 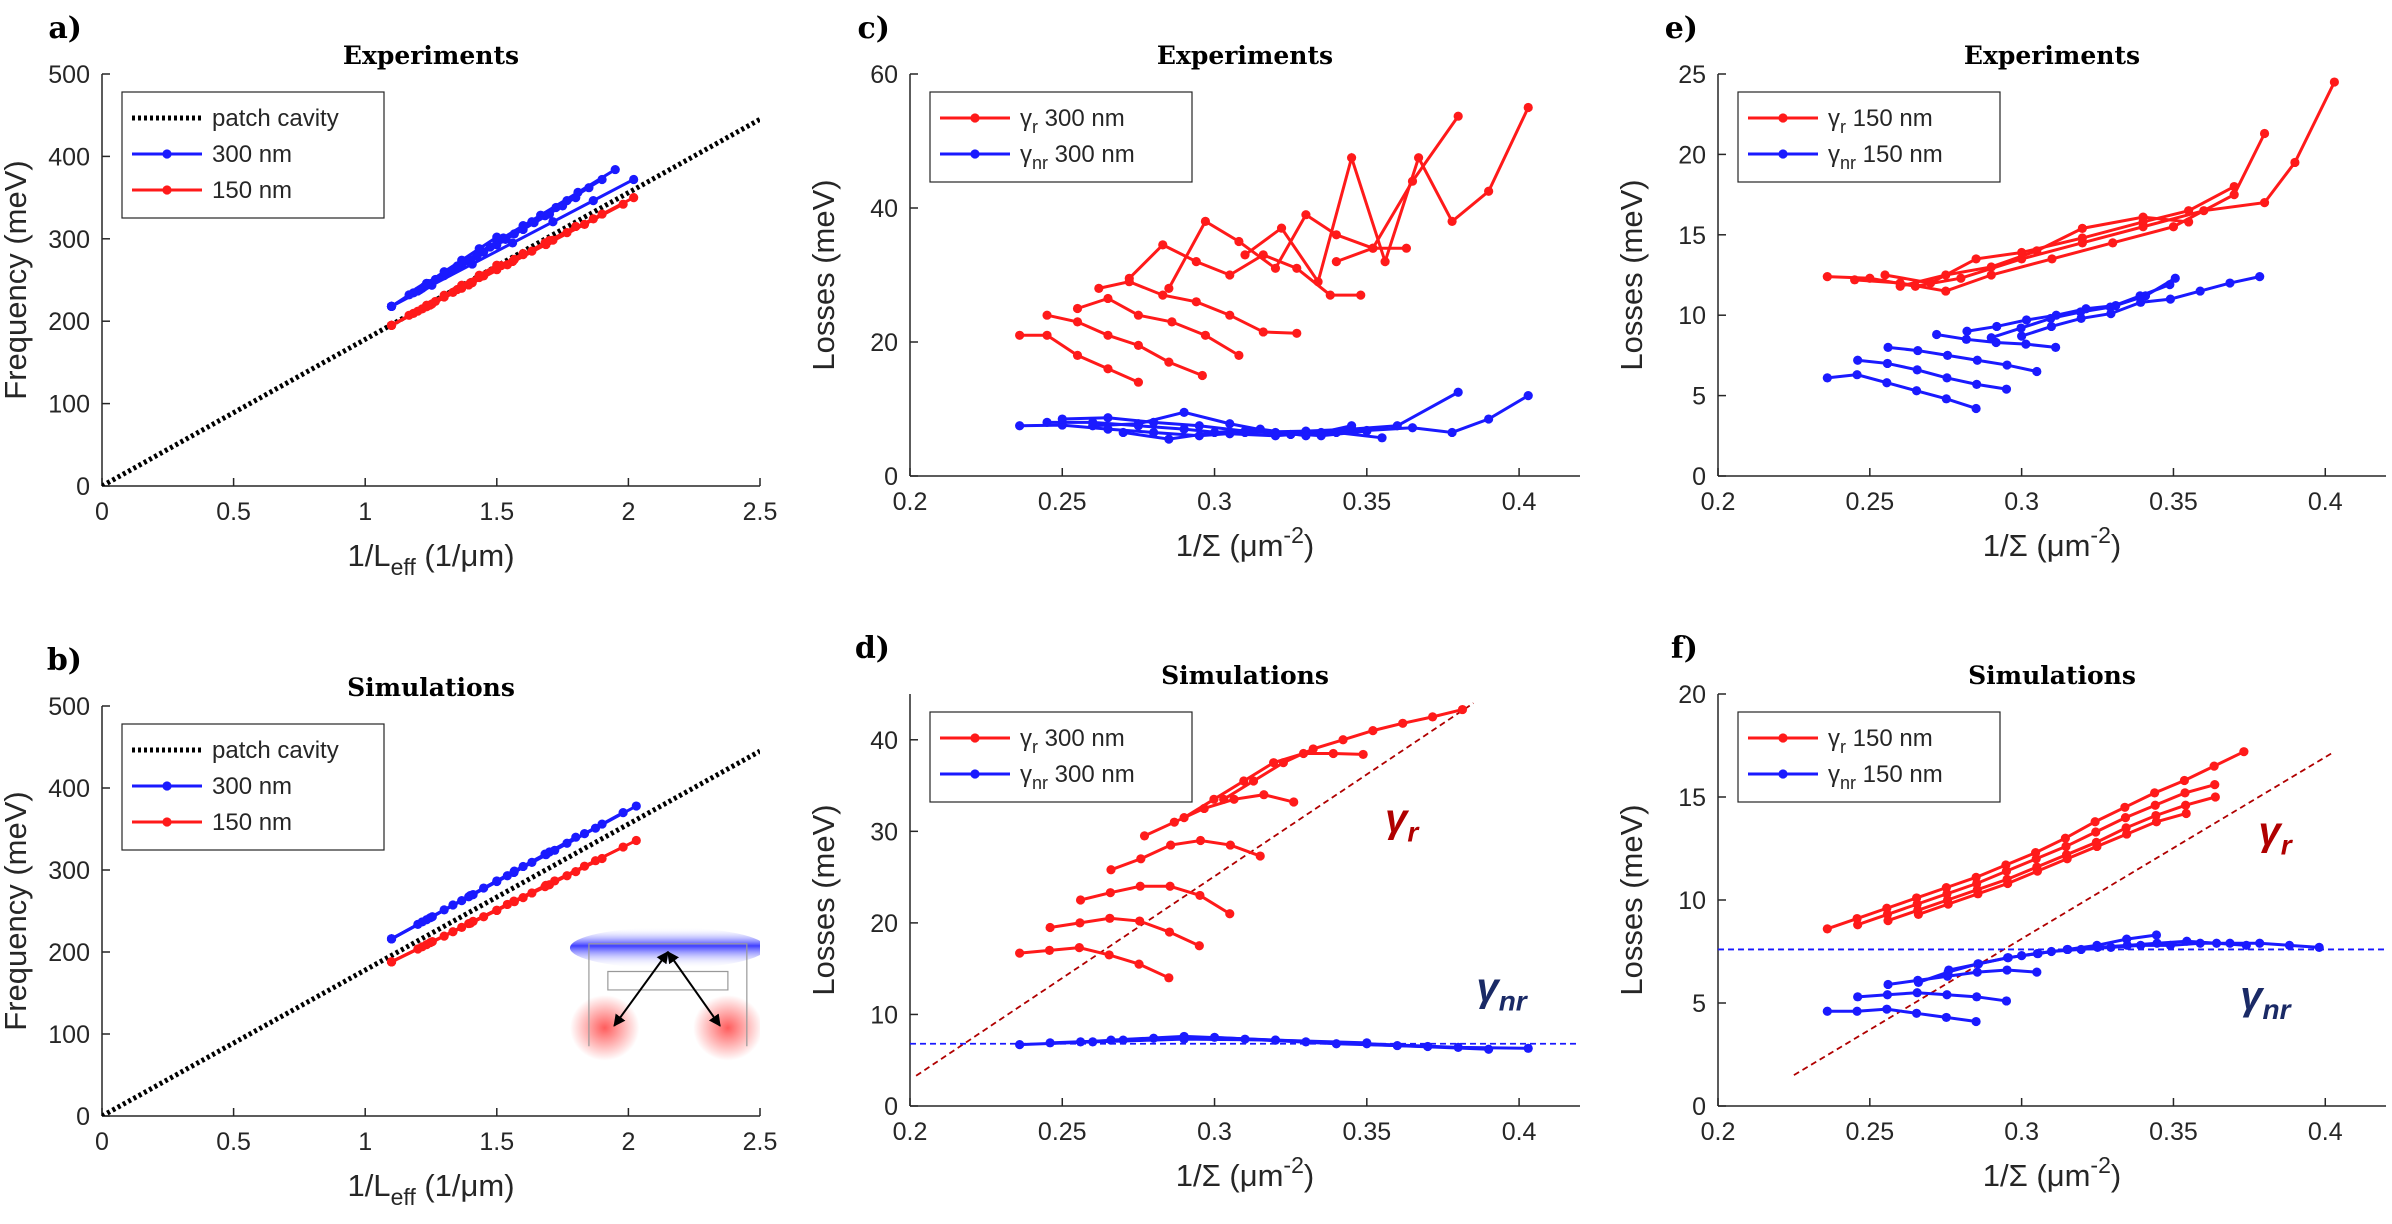 What do you see at coordinates (2052, 1172) in the screenshot?
I see `x-axis-label: 1/Σ (μm-2)` at bounding box center [2052, 1172].